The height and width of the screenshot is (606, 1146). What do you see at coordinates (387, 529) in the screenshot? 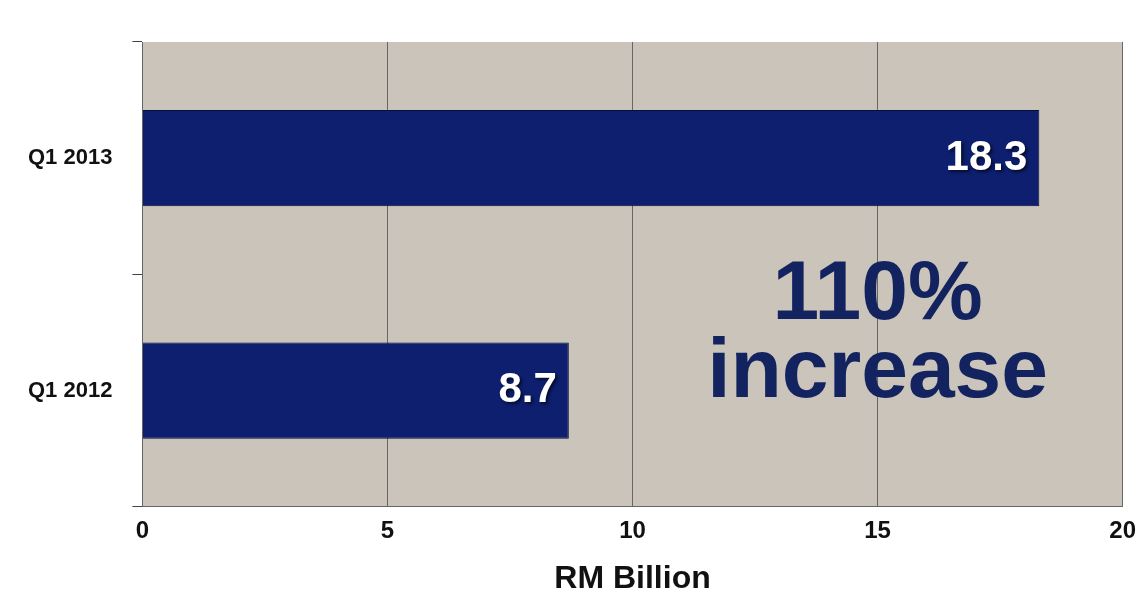
I see `x-tick-label: 5` at bounding box center [387, 529].